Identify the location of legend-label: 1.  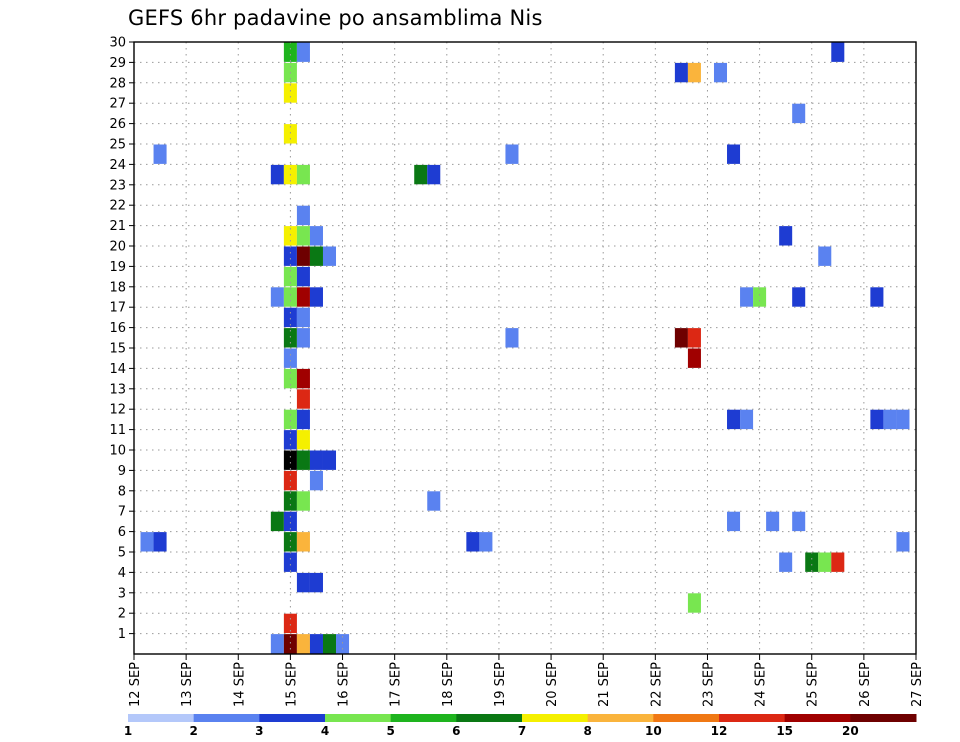
(128, 731).